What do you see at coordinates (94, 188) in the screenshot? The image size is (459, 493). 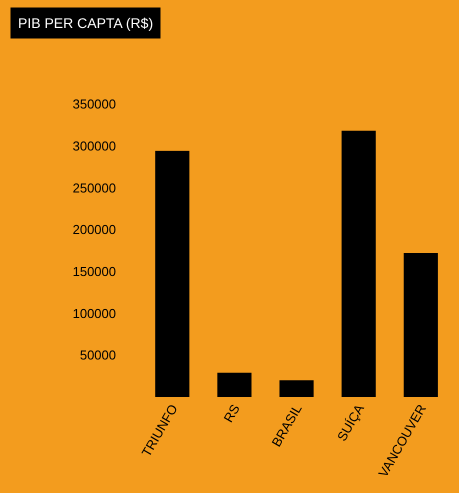 I see `y-tick-label: 250000` at bounding box center [94, 188].